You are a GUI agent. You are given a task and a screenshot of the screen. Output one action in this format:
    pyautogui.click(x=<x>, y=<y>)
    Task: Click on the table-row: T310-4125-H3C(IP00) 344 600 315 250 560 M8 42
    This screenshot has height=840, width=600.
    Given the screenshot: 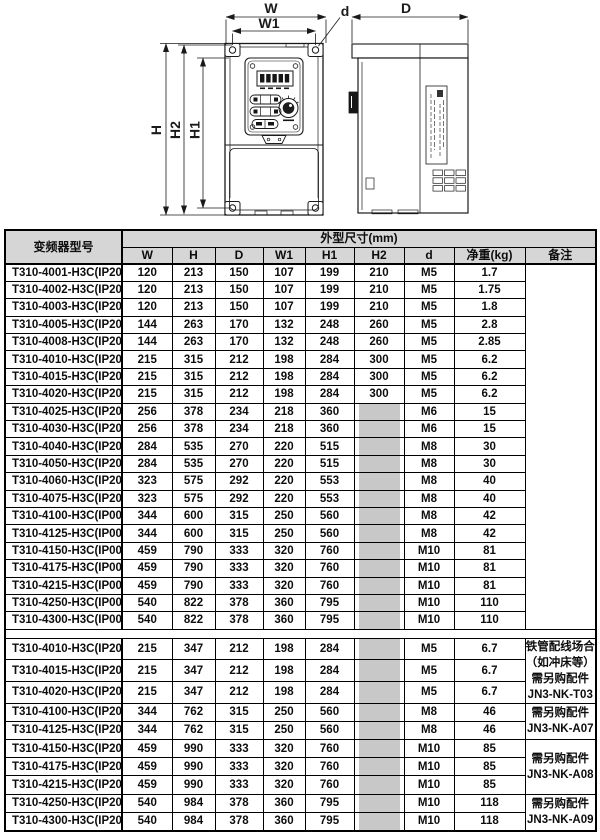 What is the action you would take?
    pyautogui.click(x=300, y=533)
    